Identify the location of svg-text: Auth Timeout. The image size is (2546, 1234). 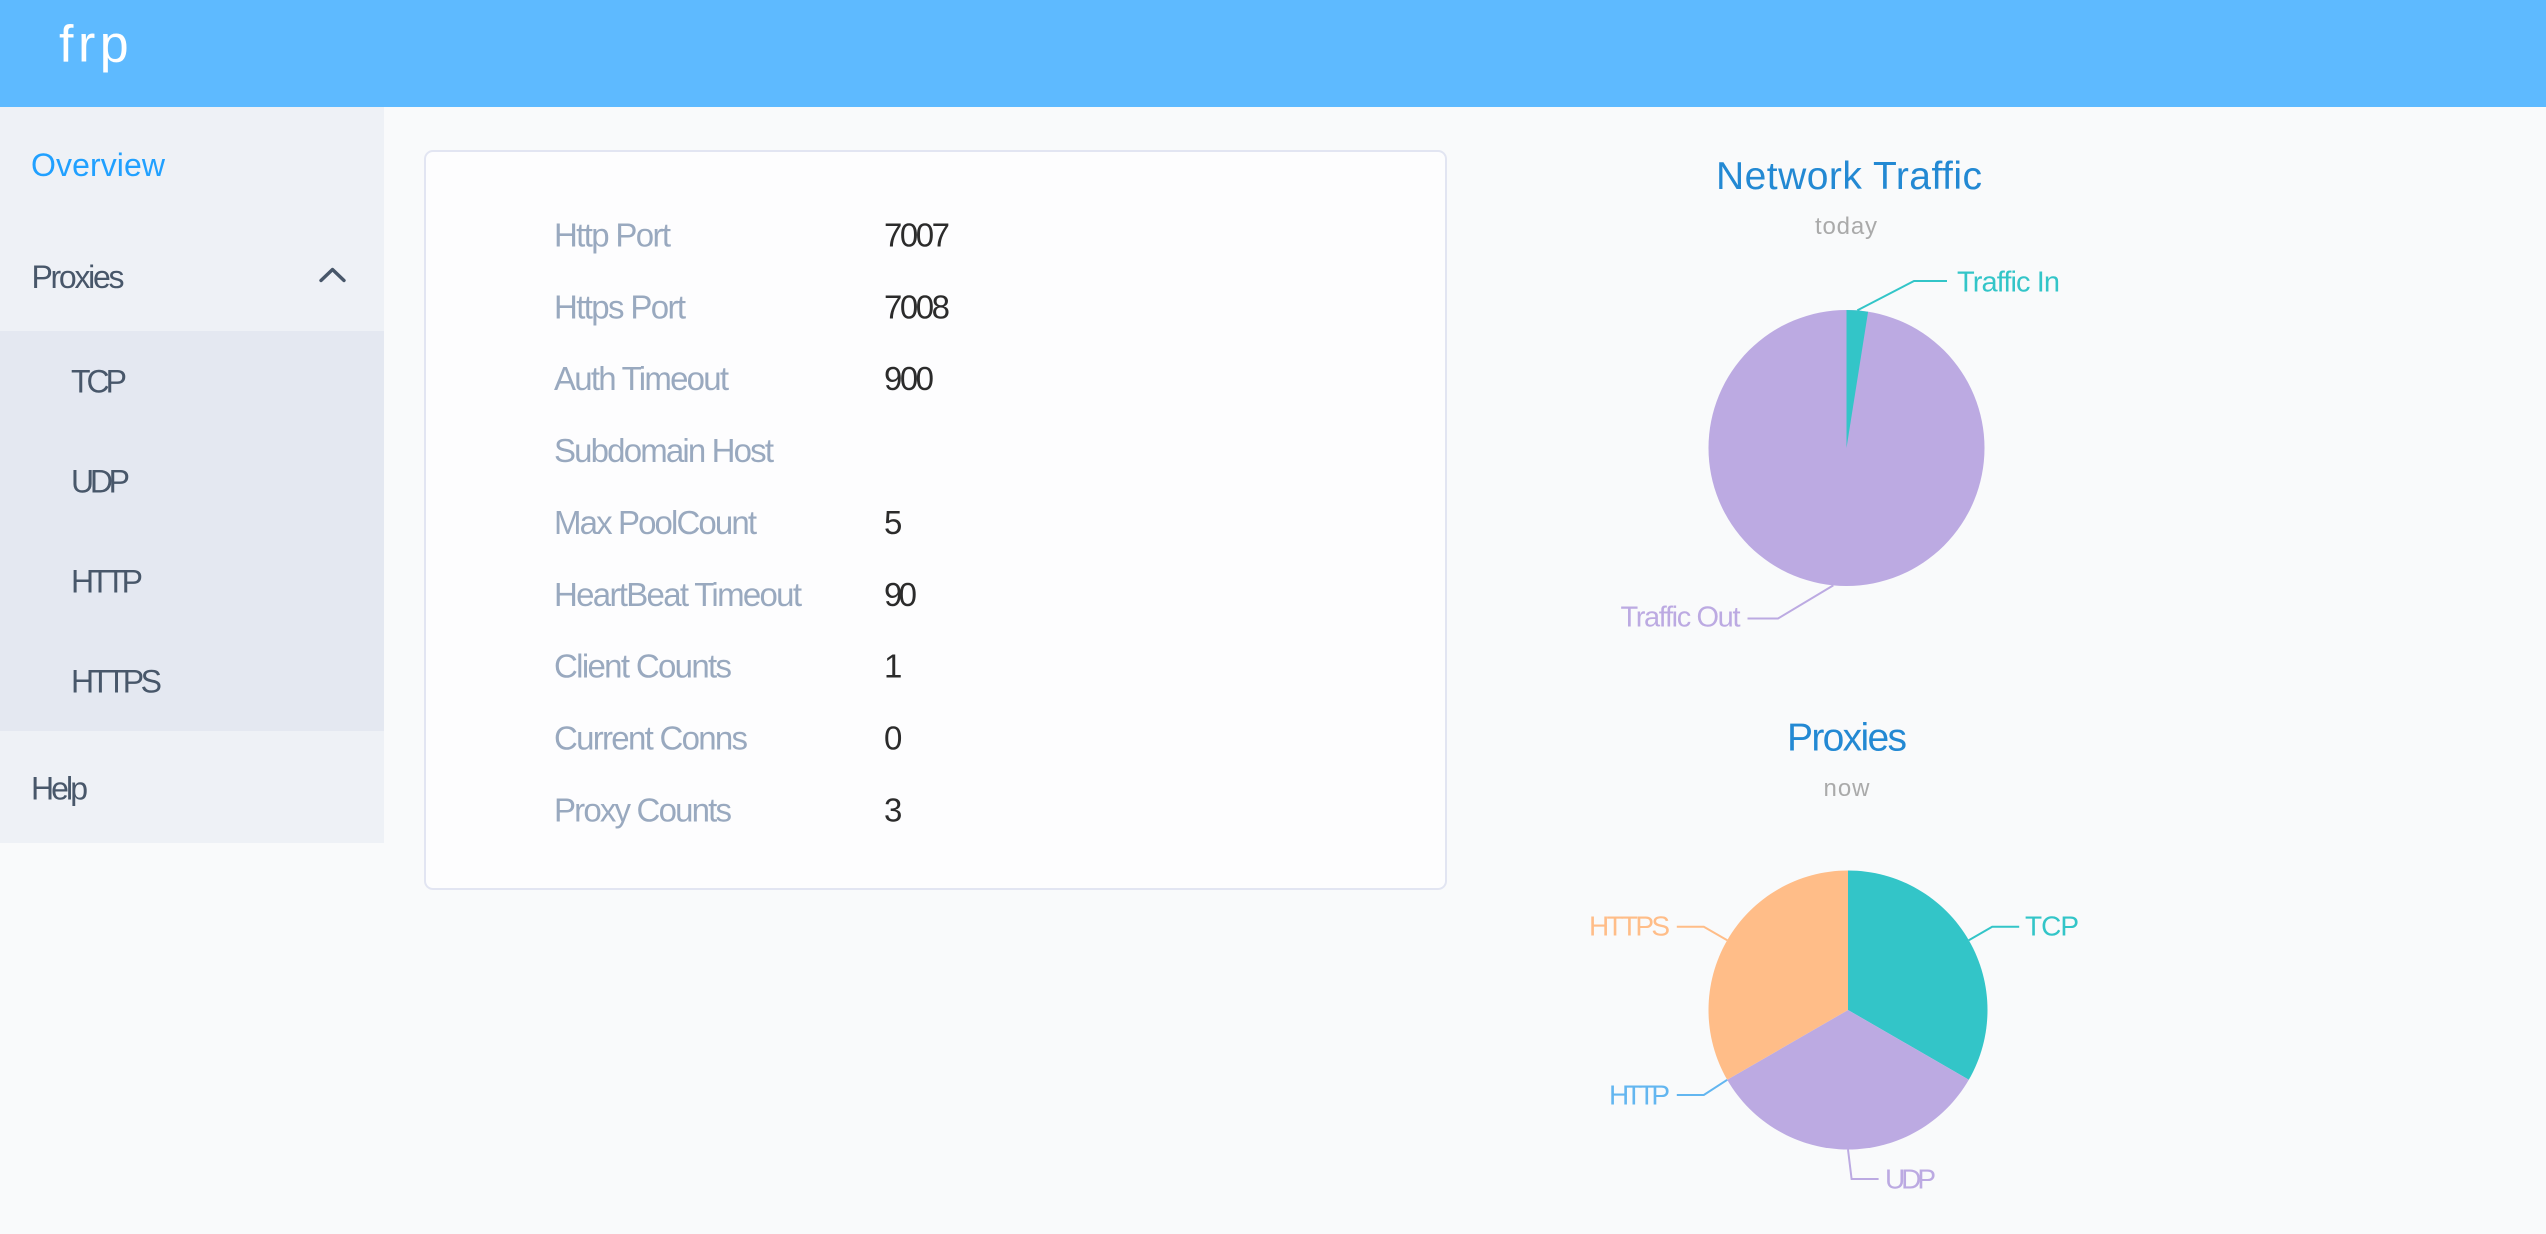
(641, 378).